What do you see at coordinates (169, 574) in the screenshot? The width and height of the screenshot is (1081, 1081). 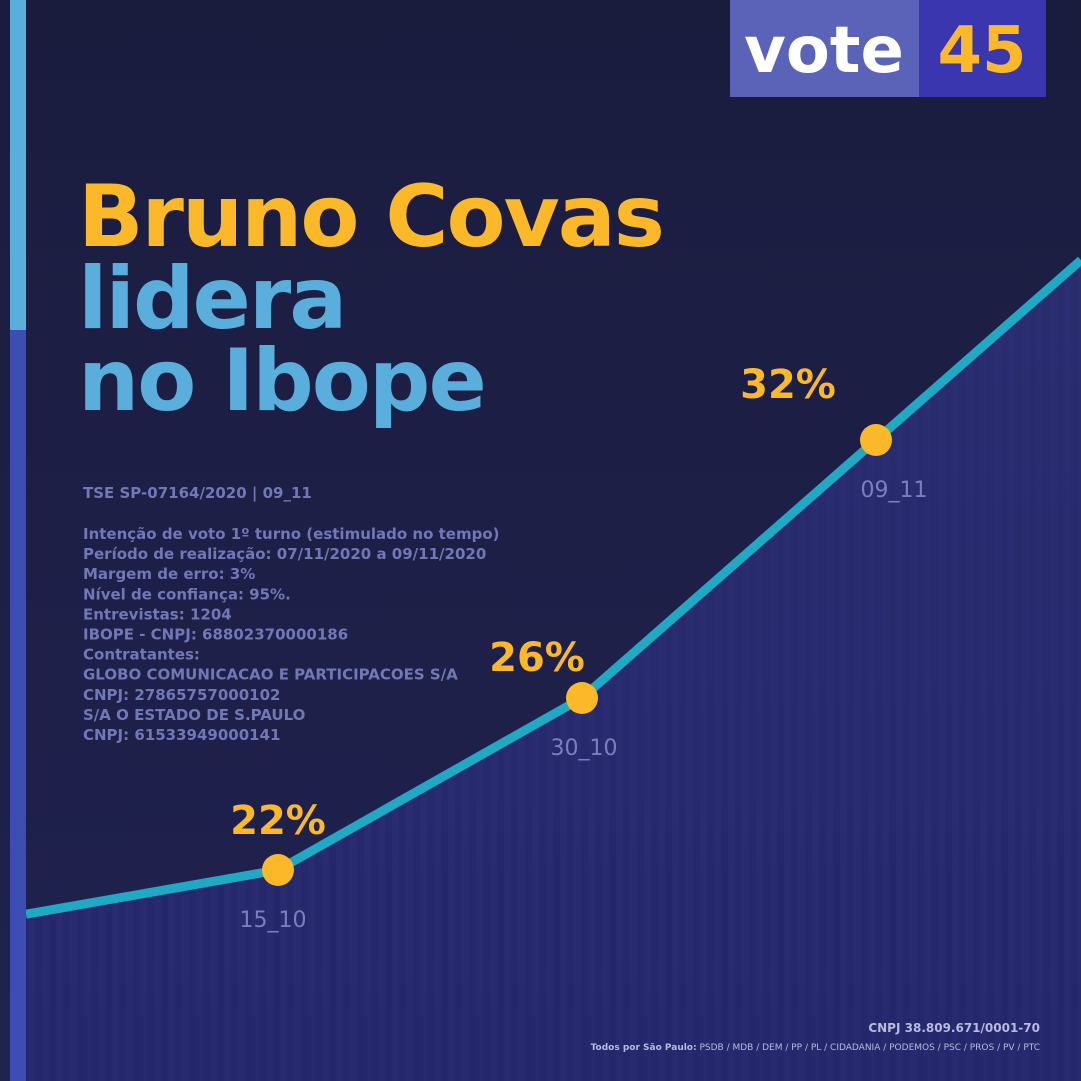 I see `info-line: Margem de erro: 3%` at bounding box center [169, 574].